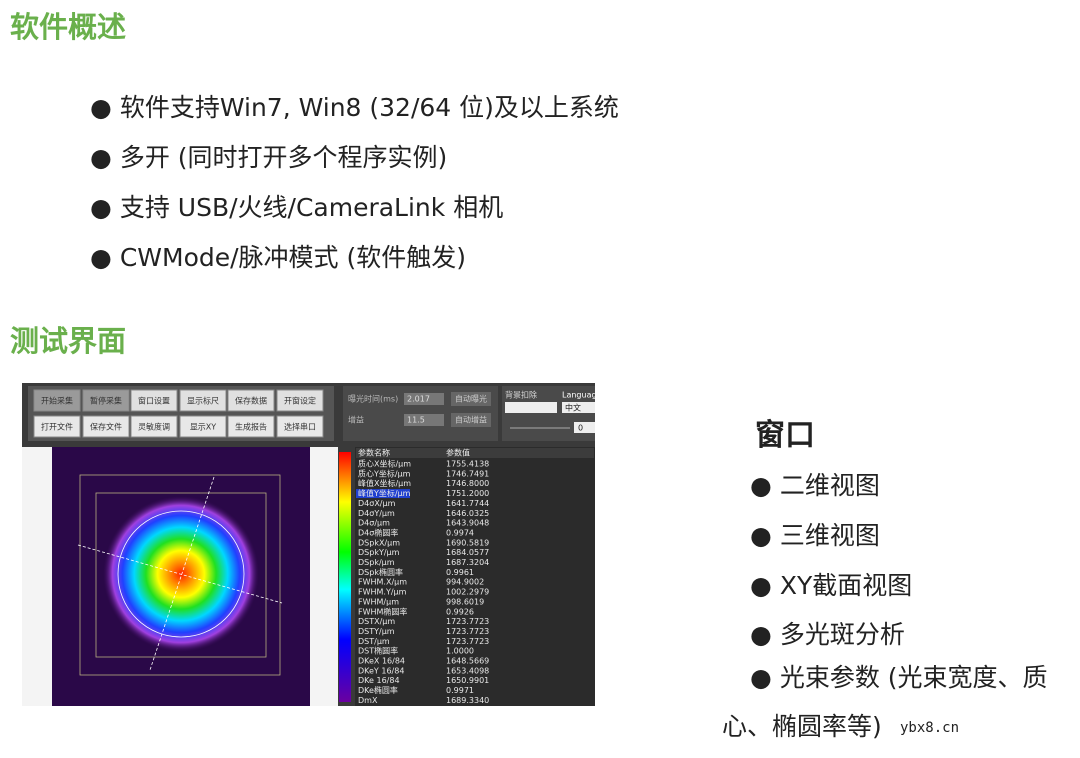 The image size is (1080, 758). What do you see at coordinates (379, 680) in the screenshot?
I see `param-name: DKe 16/84` at bounding box center [379, 680].